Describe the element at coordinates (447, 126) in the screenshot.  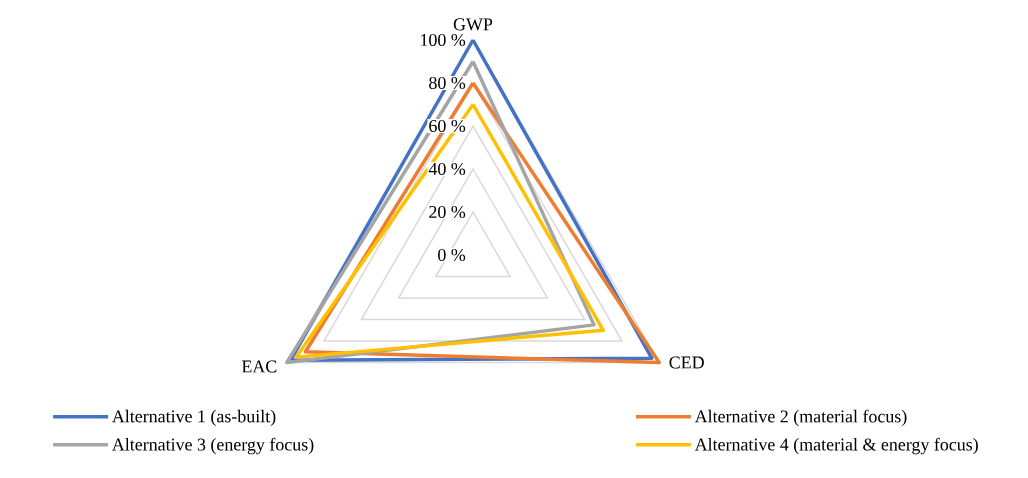
I see `y-tick-label: 60 %` at that location.